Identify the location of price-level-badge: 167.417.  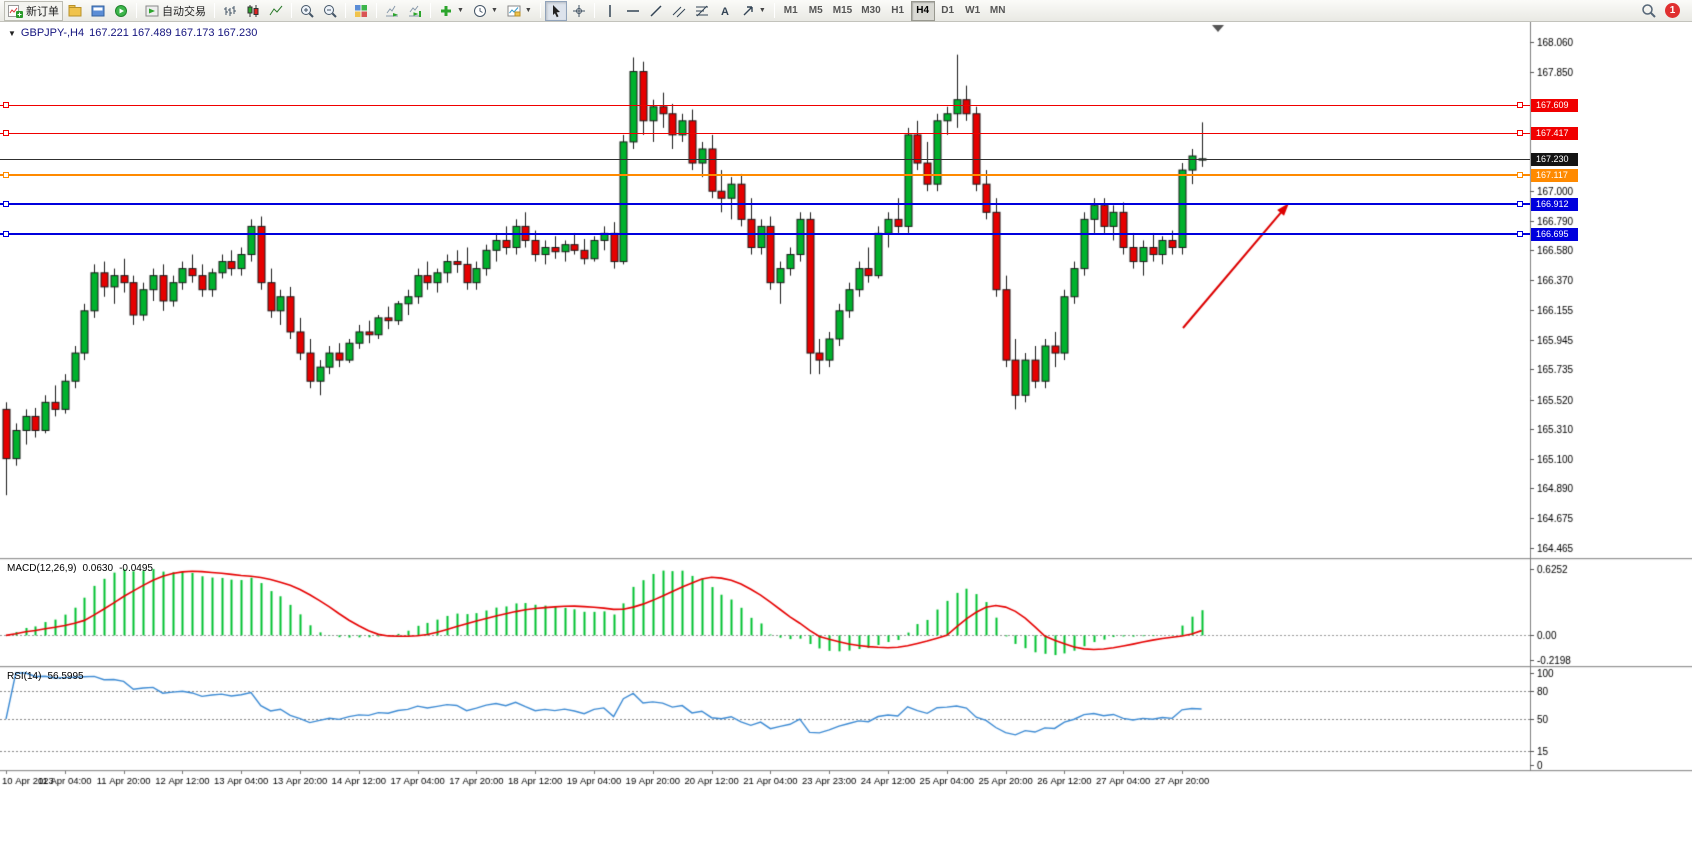
(1554, 133).